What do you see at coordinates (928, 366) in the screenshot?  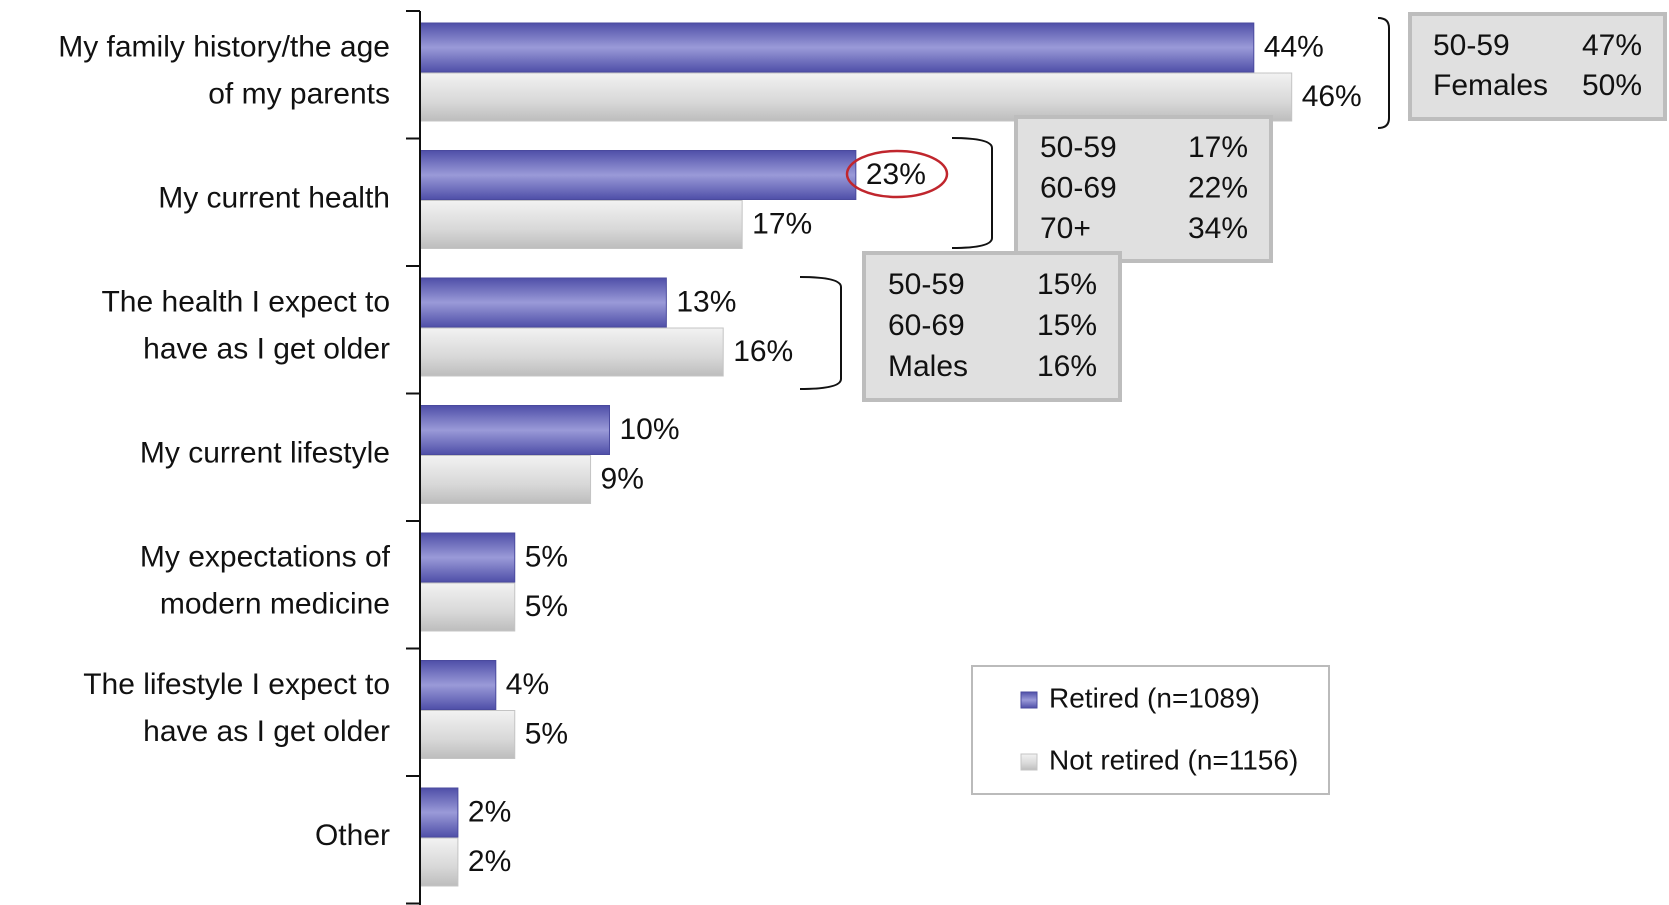 I see `callout-label: Males` at bounding box center [928, 366].